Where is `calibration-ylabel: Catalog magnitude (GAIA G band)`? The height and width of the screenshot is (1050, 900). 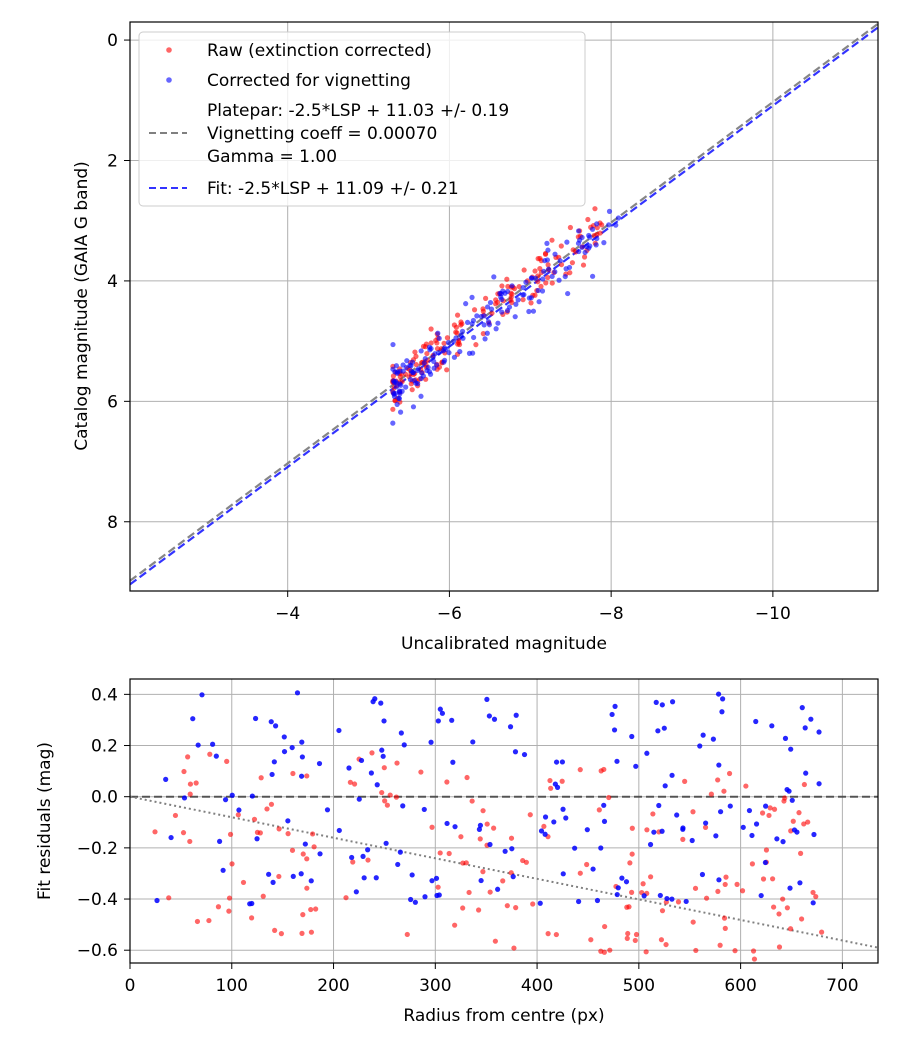
calibration-ylabel: Catalog magnitude (GAIA G band) is located at coordinates (82, 306).